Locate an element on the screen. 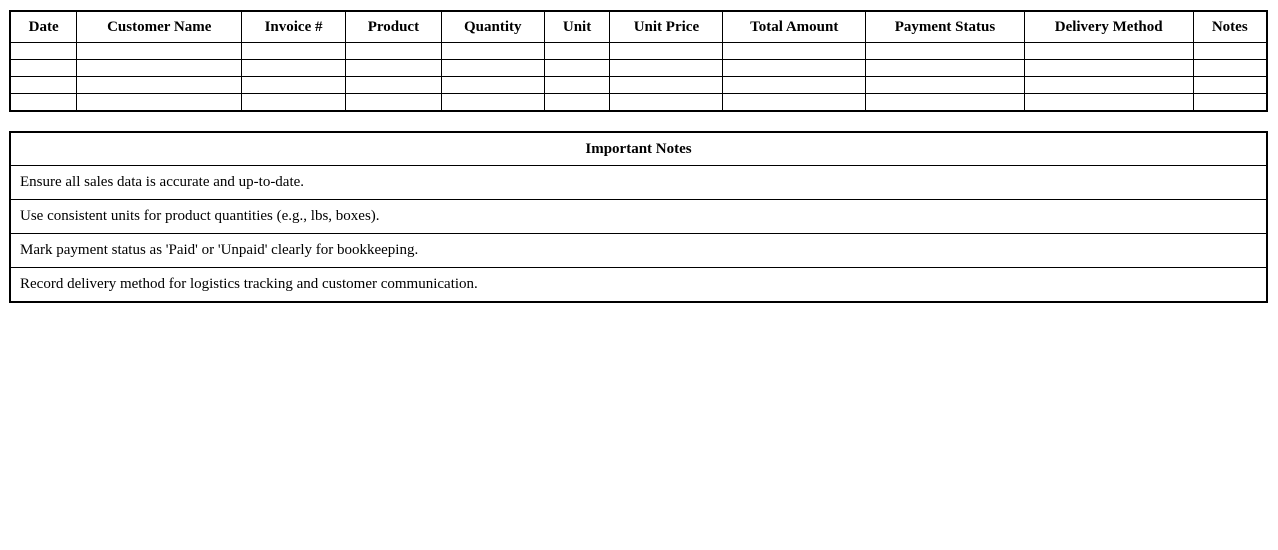  column-header-total-amount: Total Amount is located at coordinates (794, 26).